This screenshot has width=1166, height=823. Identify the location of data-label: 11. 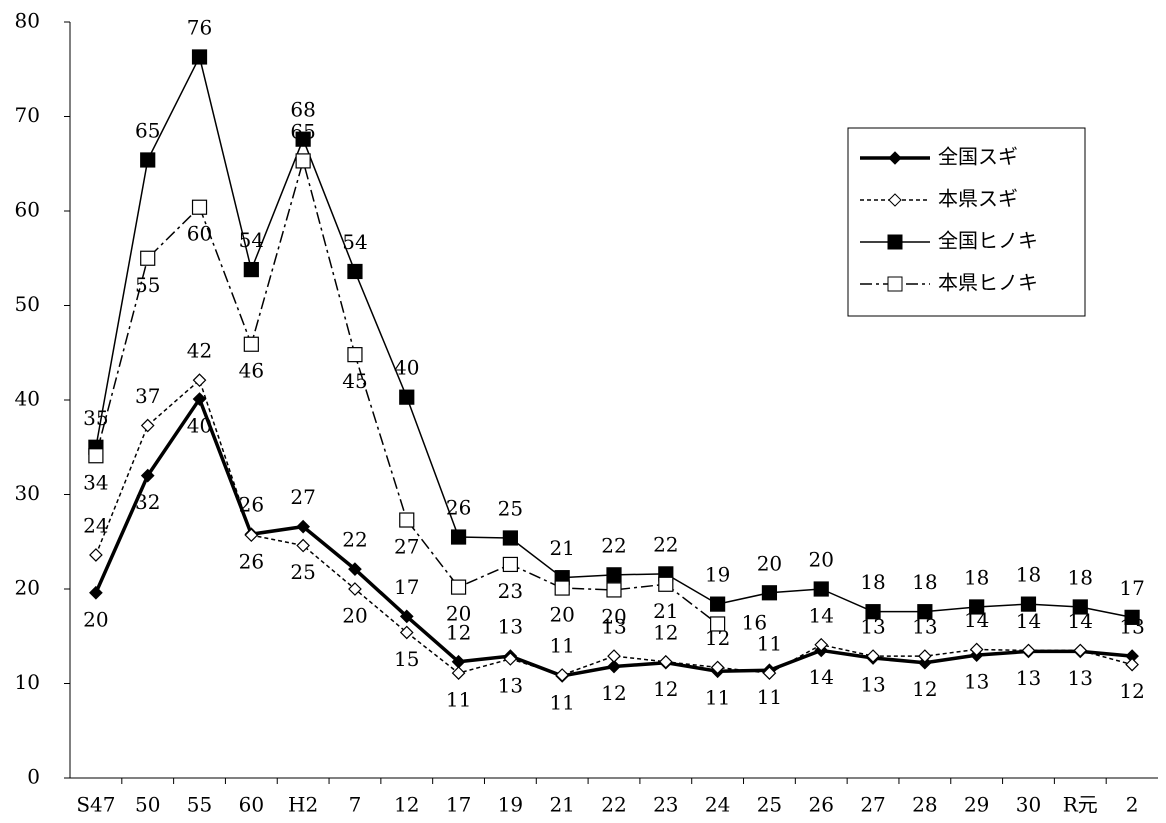
(717, 698).